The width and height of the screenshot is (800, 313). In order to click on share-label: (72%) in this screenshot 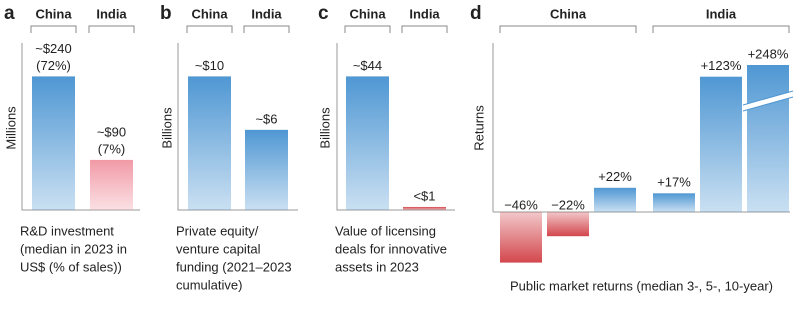, I will do `click(53, 65)`.